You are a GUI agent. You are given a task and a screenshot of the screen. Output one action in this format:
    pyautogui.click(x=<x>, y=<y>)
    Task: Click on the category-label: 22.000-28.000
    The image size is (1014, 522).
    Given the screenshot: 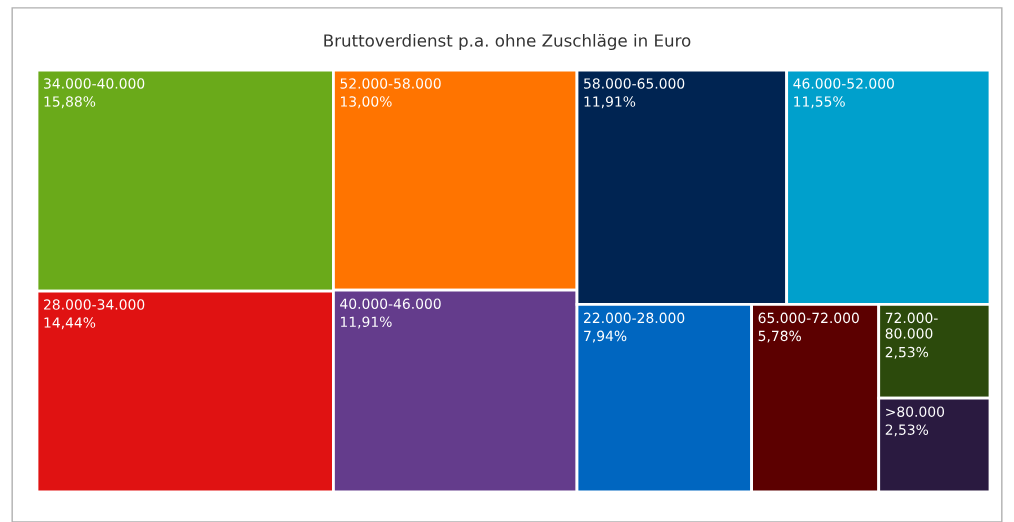 What is the action you would take?
    pyautogui.click(x=634, y=318)
    